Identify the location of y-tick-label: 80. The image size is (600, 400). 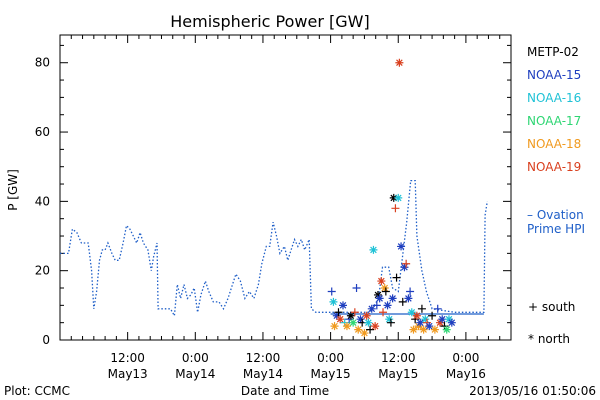
(42, 63).